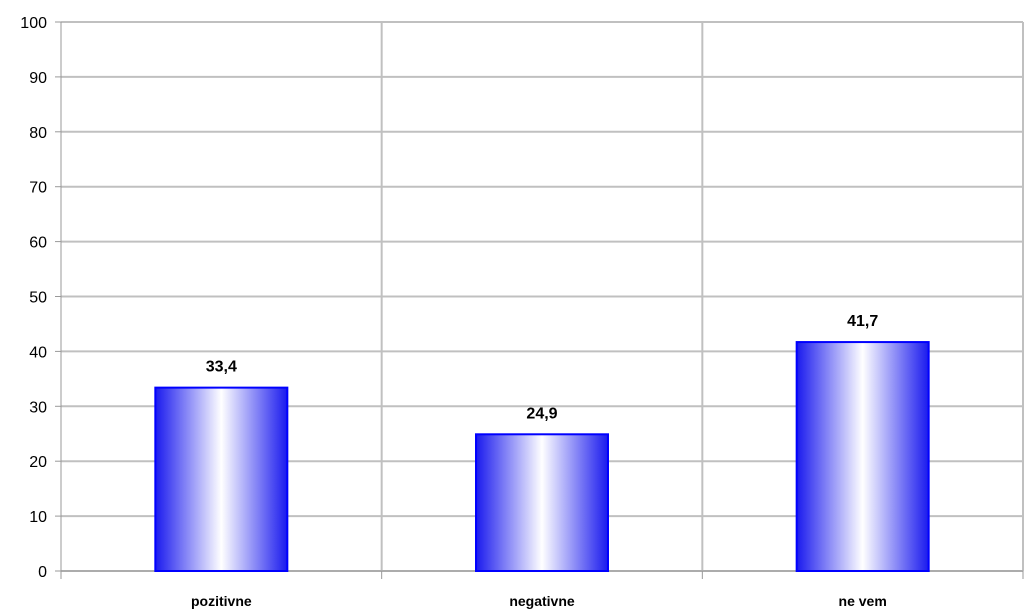  I want to click on x-category-label: negativne, so click(542, 601).